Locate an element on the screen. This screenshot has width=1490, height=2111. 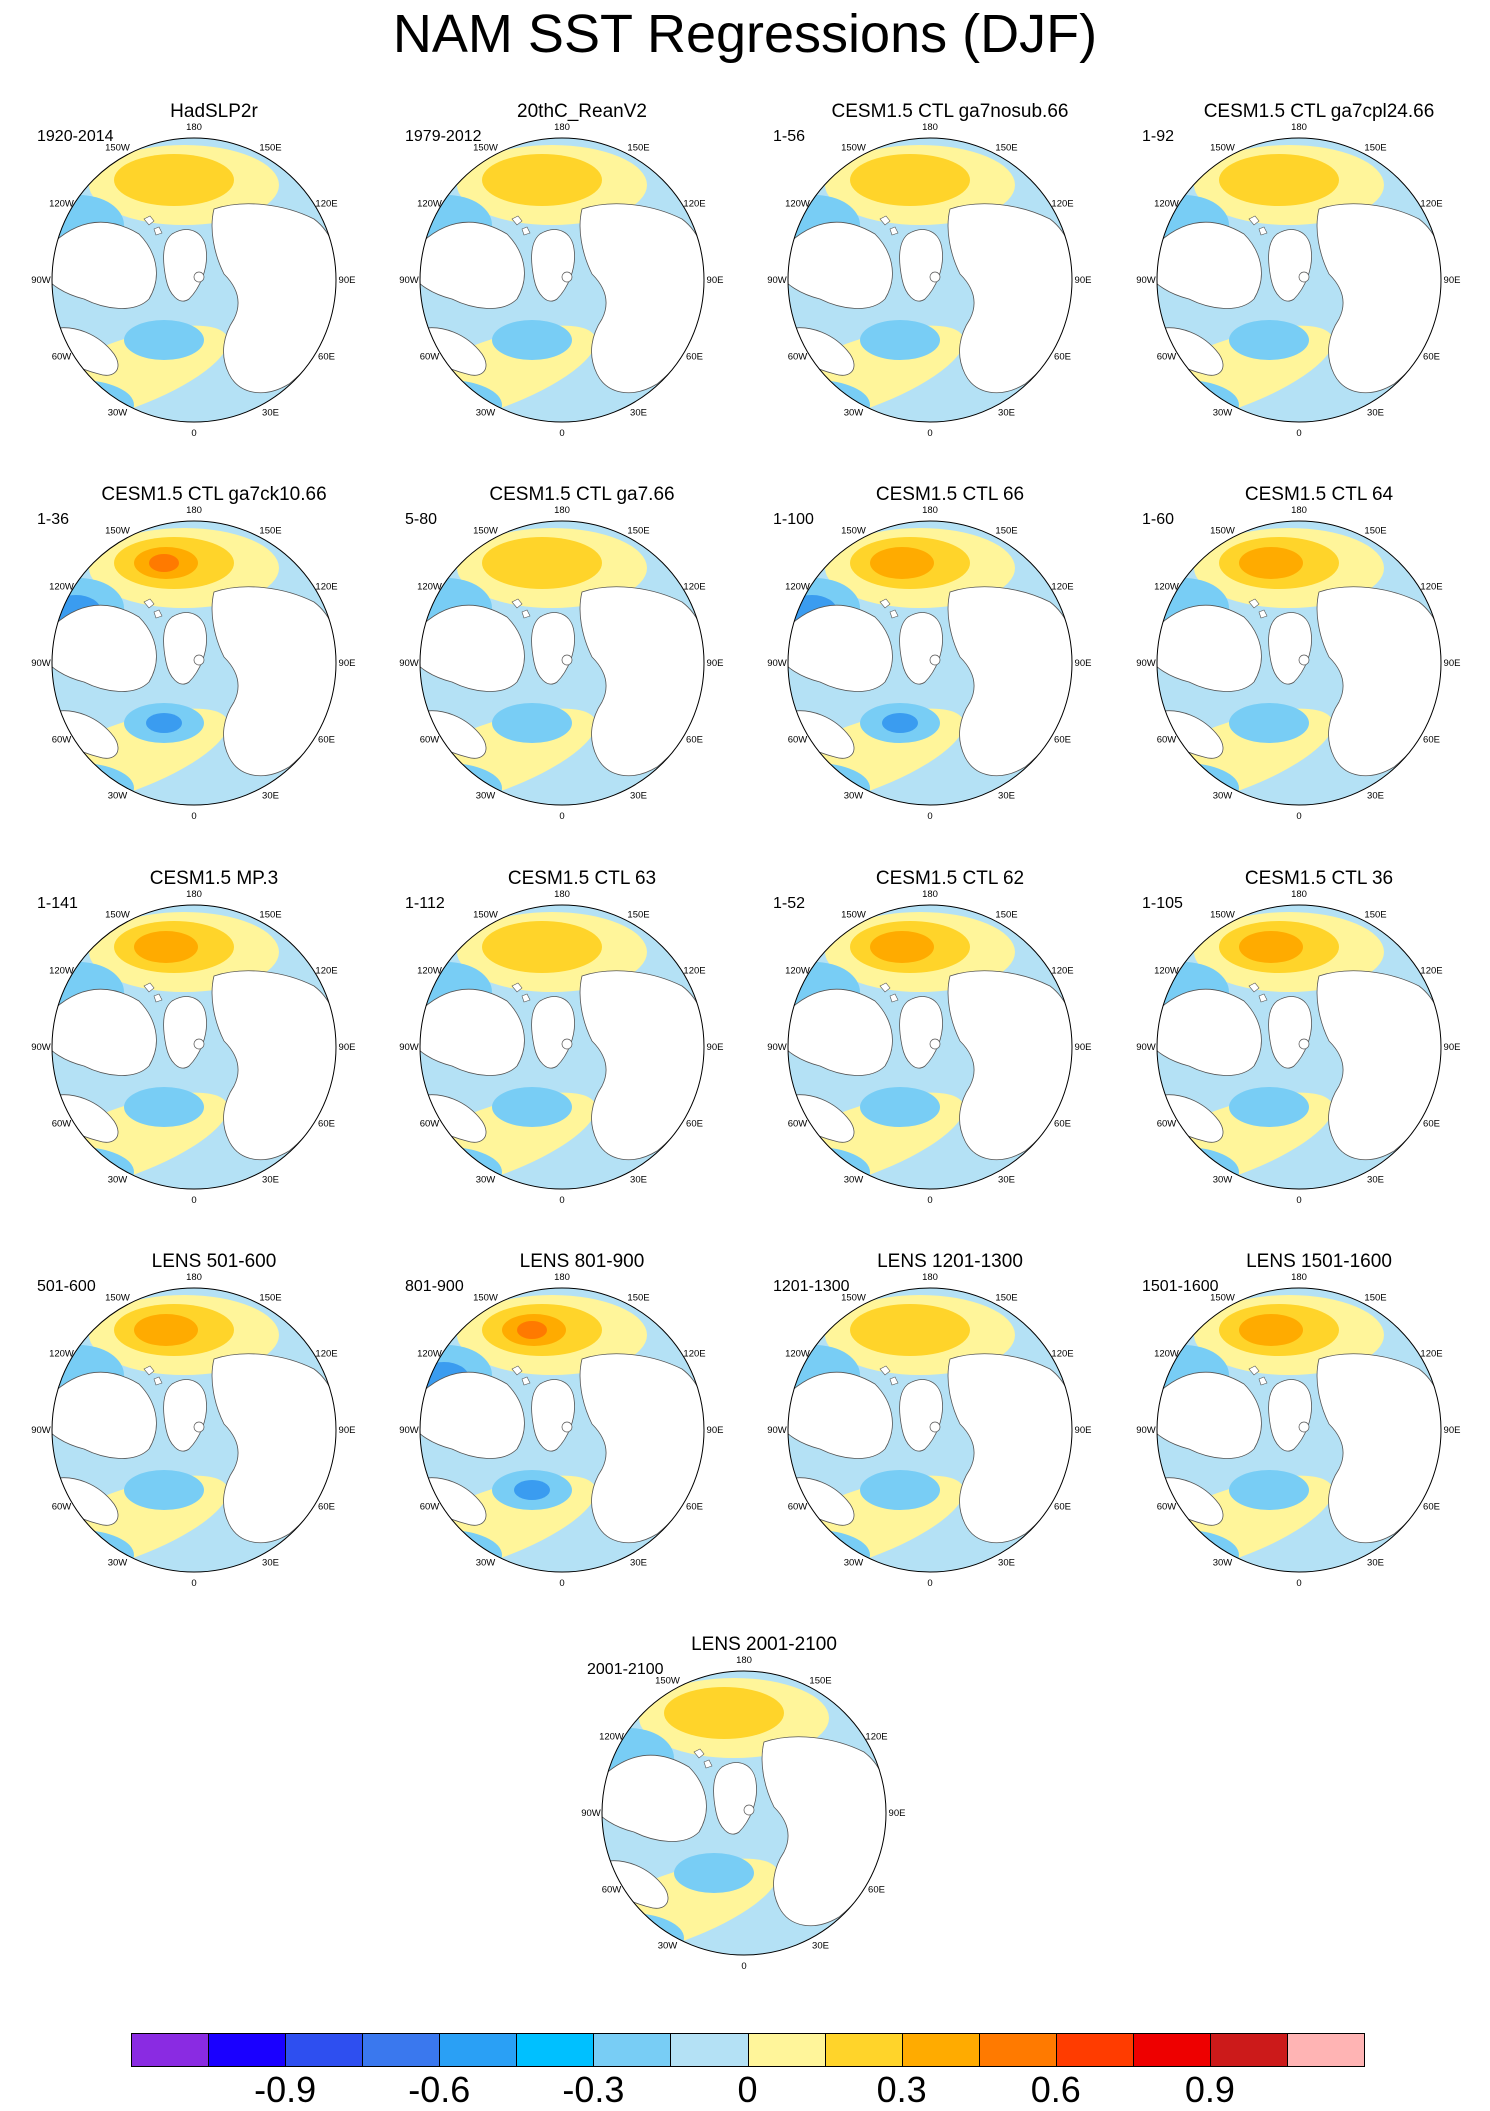
panel-period: 1920-2014 is located at coordinates (75, 136).